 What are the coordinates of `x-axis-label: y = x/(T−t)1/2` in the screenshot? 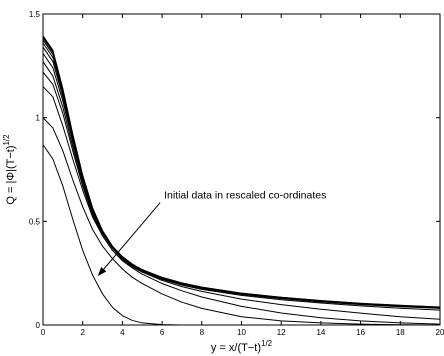 It's located at (242, 346).